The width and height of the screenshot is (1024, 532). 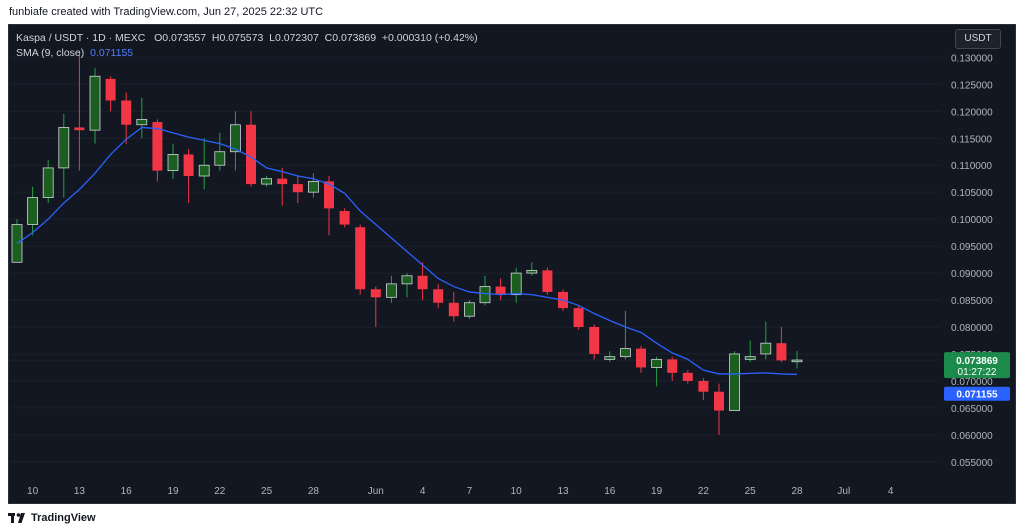 What do you see at coordinates (843, 491) in the screenshot?
I see `x-tick-label: Jul` at bounding box center [843, 491].